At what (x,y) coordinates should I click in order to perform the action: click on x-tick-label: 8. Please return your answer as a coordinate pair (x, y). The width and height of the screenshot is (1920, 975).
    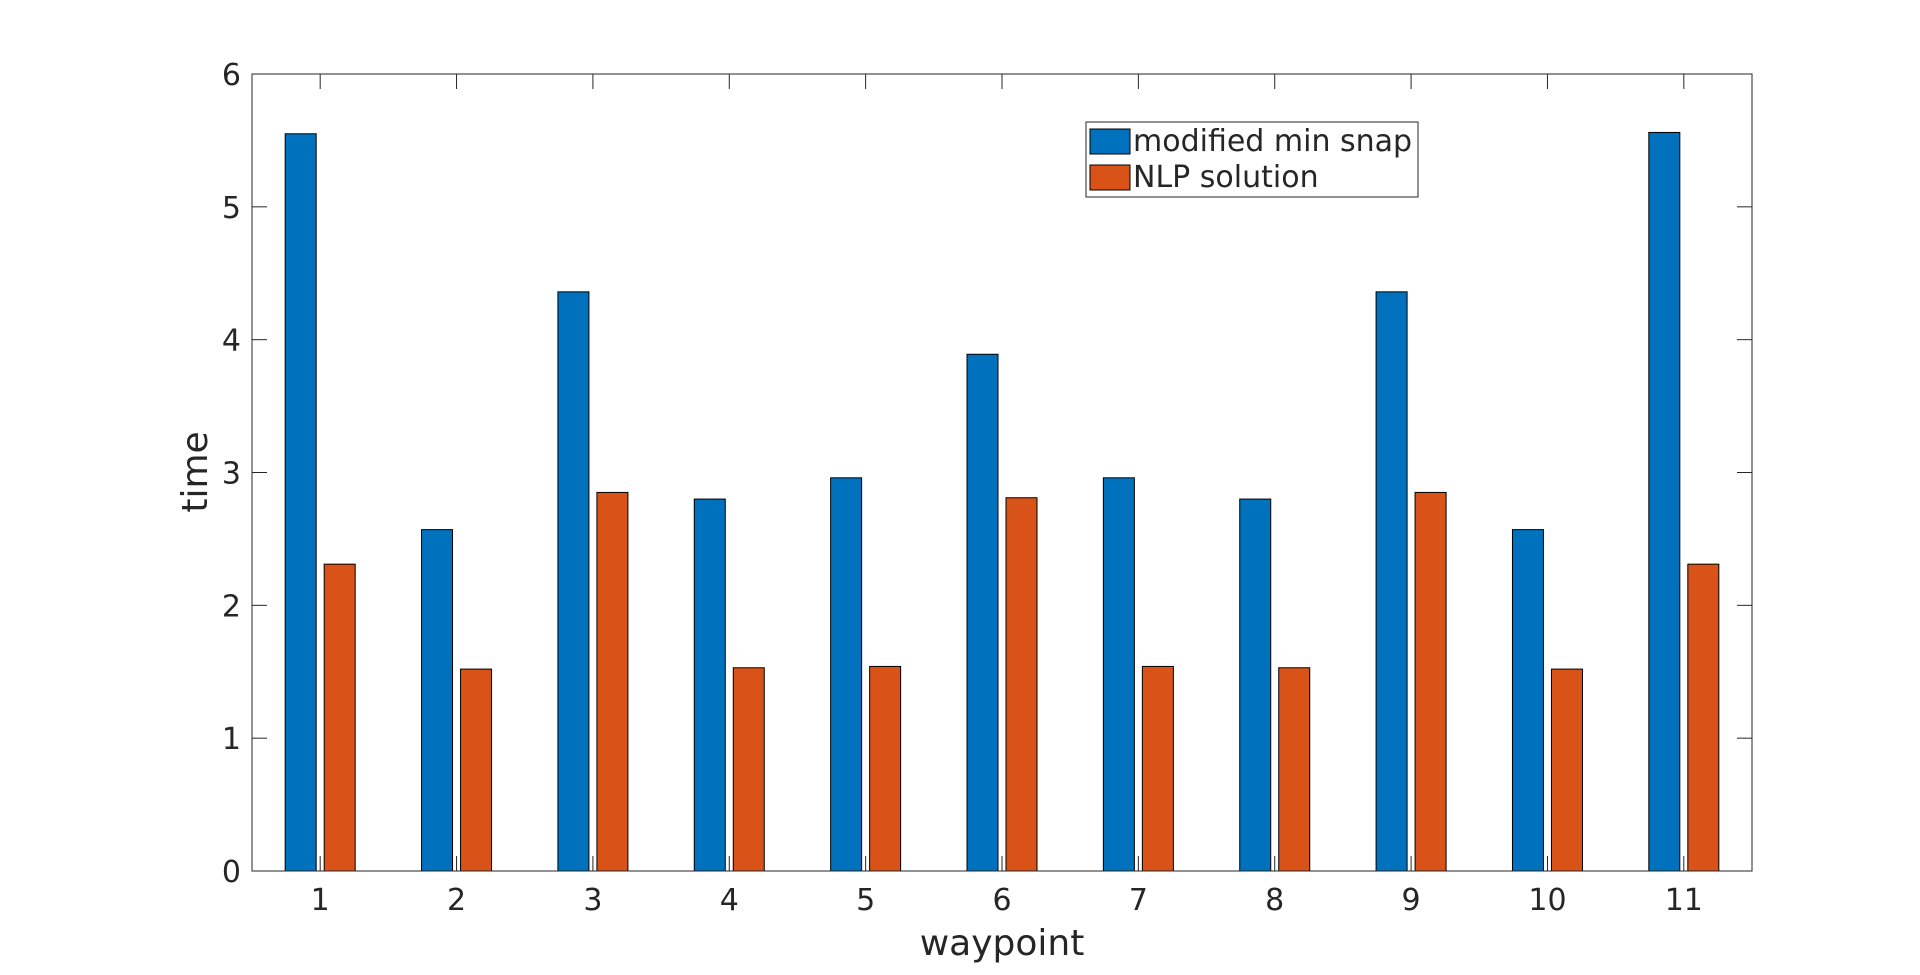
    Looking at the image, I should click on (1274, 900).